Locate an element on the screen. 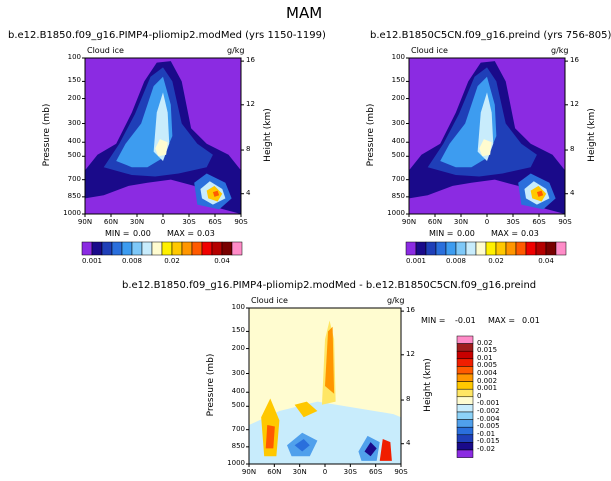 The image size is (611, 481). y-axis-label: Pressure (mb) is located at coordinates (47, 135).